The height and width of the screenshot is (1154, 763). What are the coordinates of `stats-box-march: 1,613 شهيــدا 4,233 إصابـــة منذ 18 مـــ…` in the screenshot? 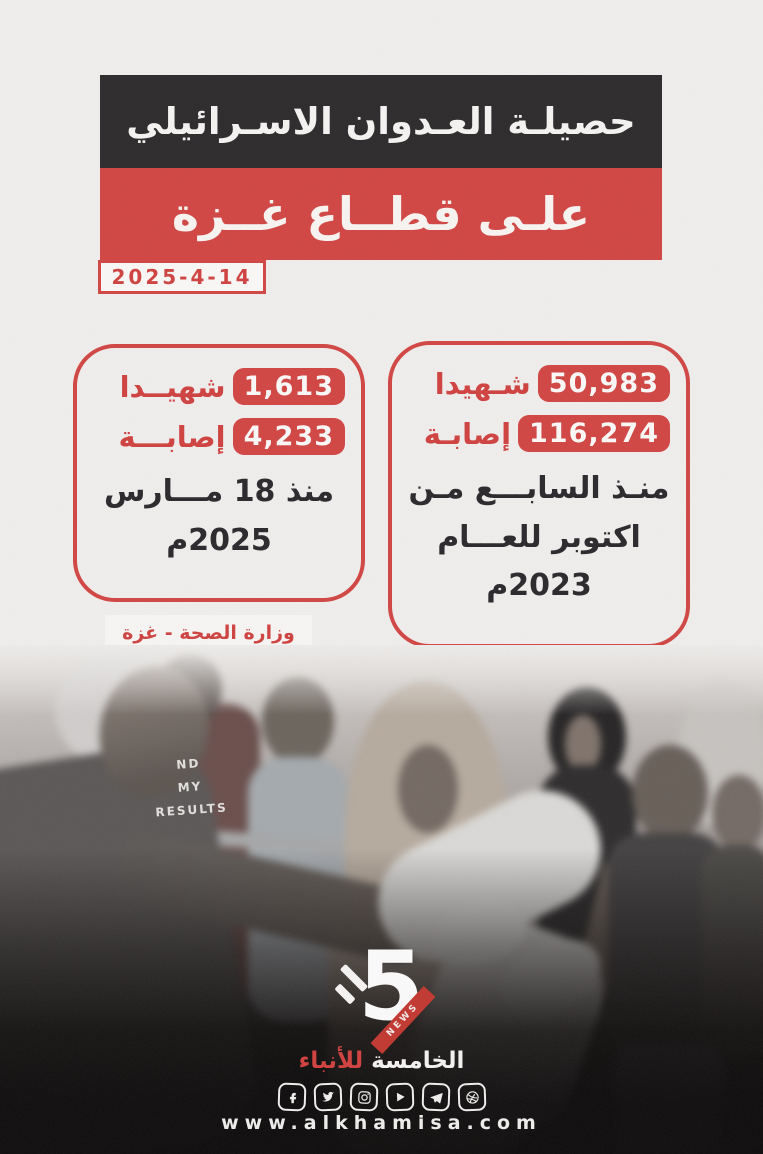 It's located at (219, 473).